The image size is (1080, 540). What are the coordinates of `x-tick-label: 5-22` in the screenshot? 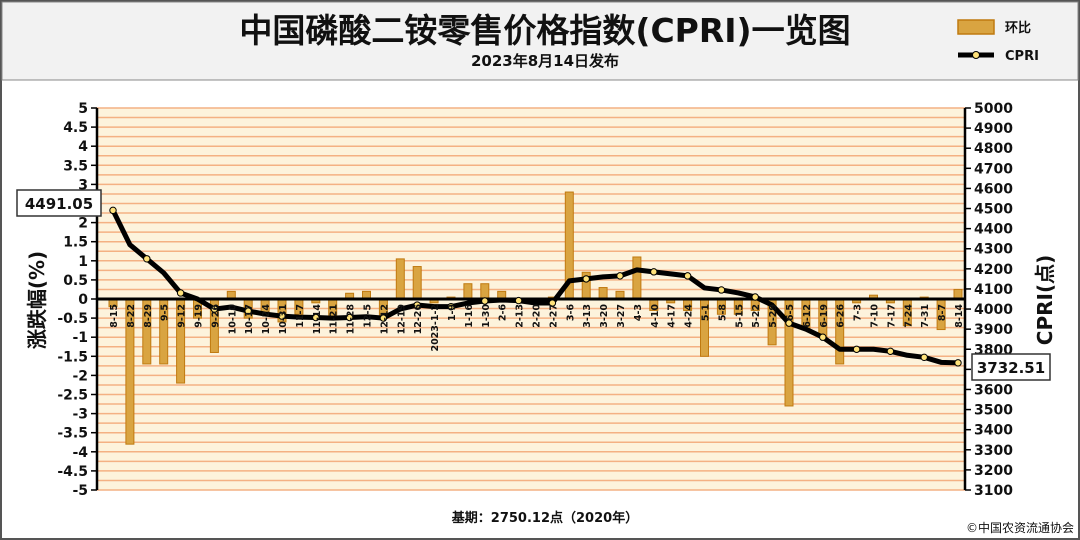 It's located at (756, 316).